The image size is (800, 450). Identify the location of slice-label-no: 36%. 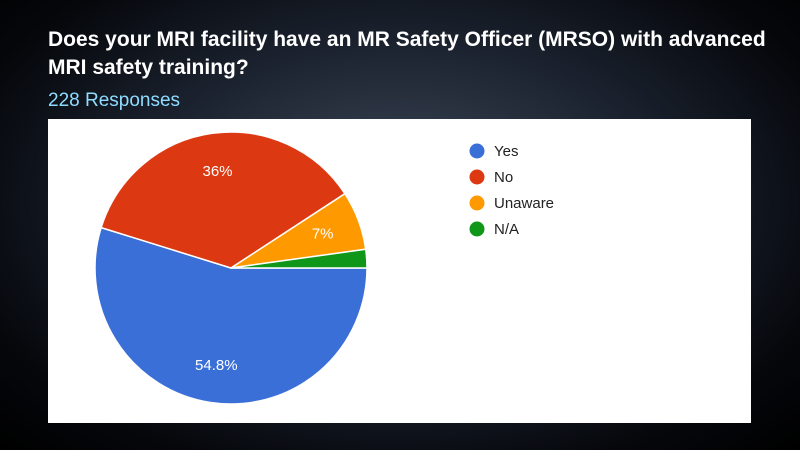
(217, 171).